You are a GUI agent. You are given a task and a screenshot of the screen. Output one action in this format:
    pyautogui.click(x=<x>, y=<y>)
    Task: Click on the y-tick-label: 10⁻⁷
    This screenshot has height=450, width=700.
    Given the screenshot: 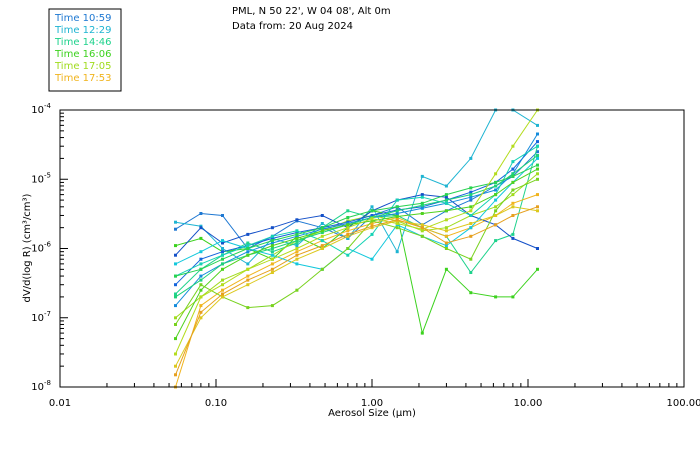 What is the action you would take?
    pyautogui.click(x=41, y=317)
    